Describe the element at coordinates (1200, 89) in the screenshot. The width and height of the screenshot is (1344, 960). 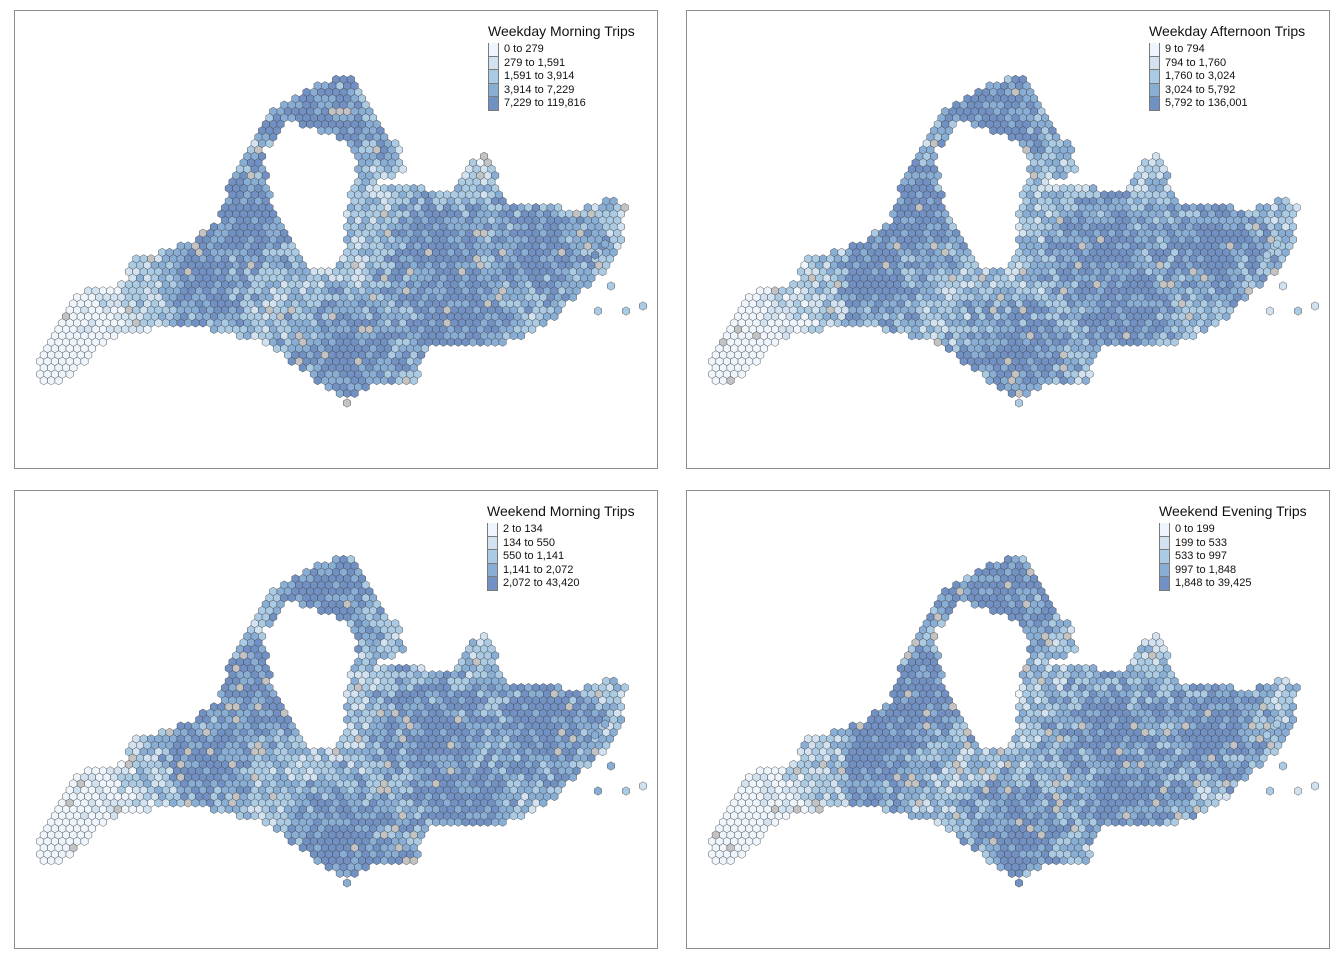
I see `legend-label: 3,024 to 5,792` at that location.